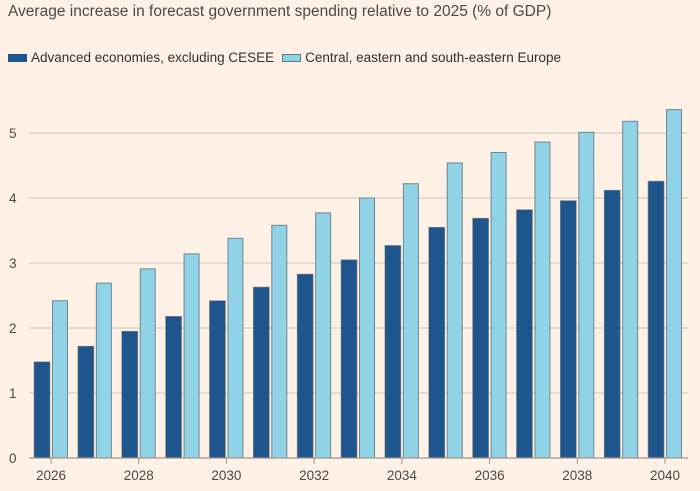 This screenshot has height=491, width=700. I want to click on bar-advanced-2030, so click(217, 379).